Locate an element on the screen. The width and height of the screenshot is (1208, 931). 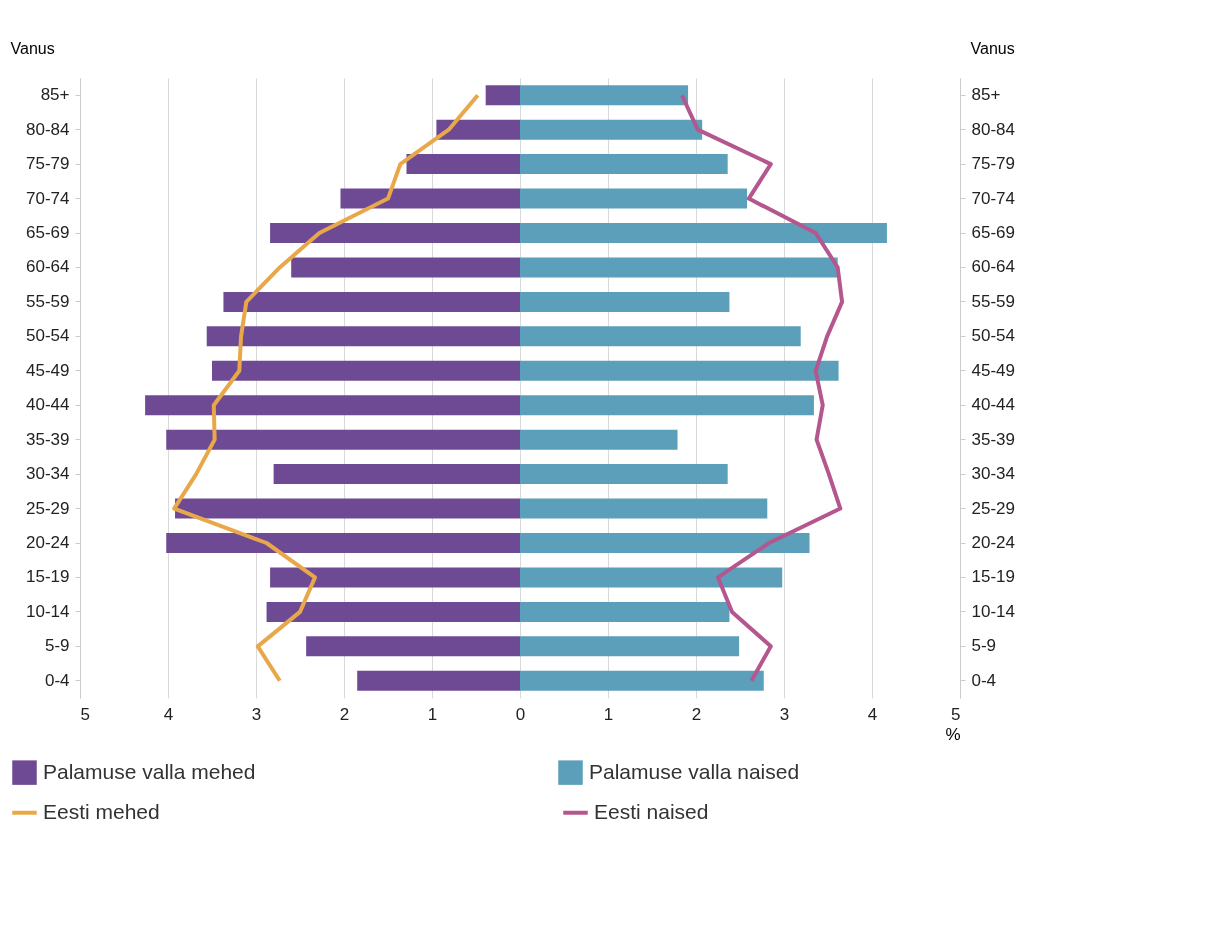
category-label: 20-24 is located at coordinates (993, 542).